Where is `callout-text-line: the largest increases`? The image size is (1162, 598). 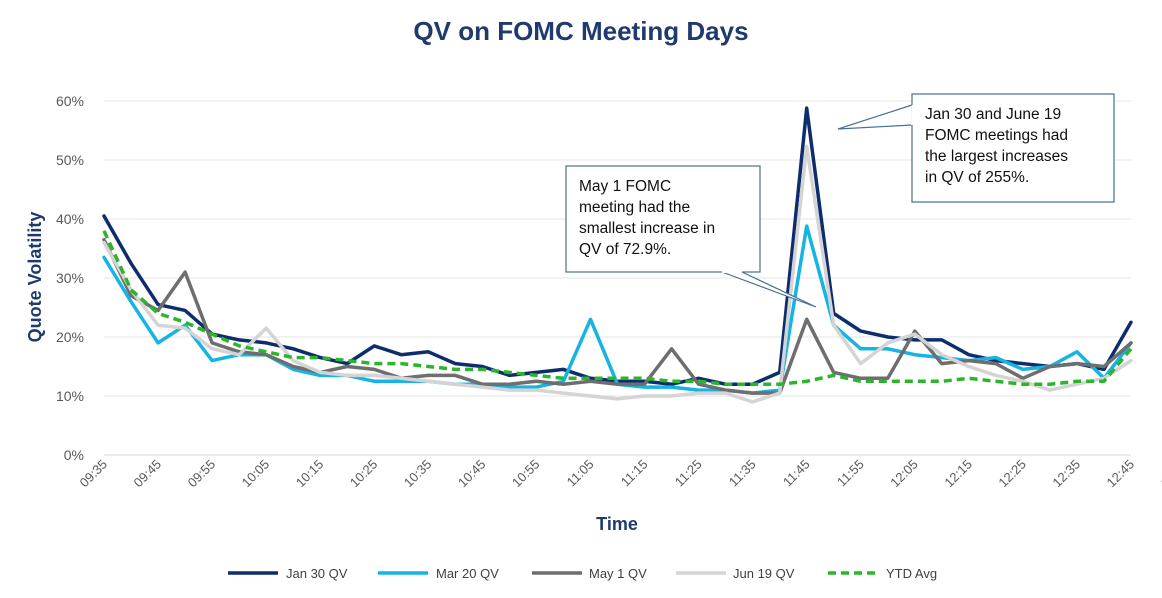
callout-text-line: the largest increases is located at coordinates (996, 156).